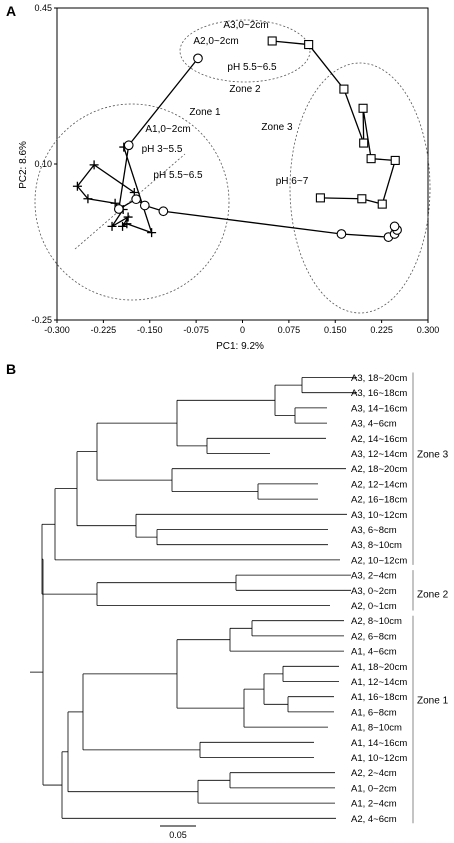 The image size is (454, 843). I want to click on zone-label: Zone 3, so click(433, 455).